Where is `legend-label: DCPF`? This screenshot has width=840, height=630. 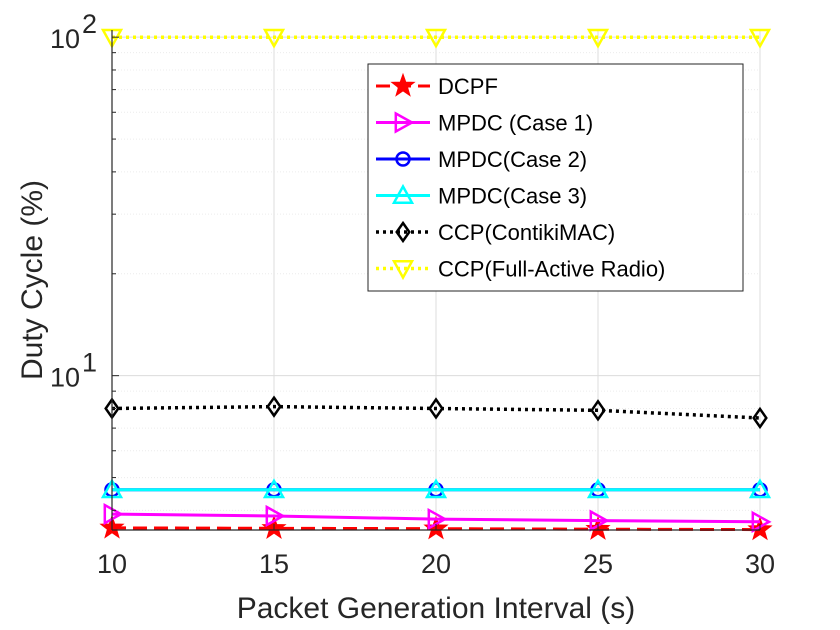 legend-label: DCPF is located at coordinates (468, 86).